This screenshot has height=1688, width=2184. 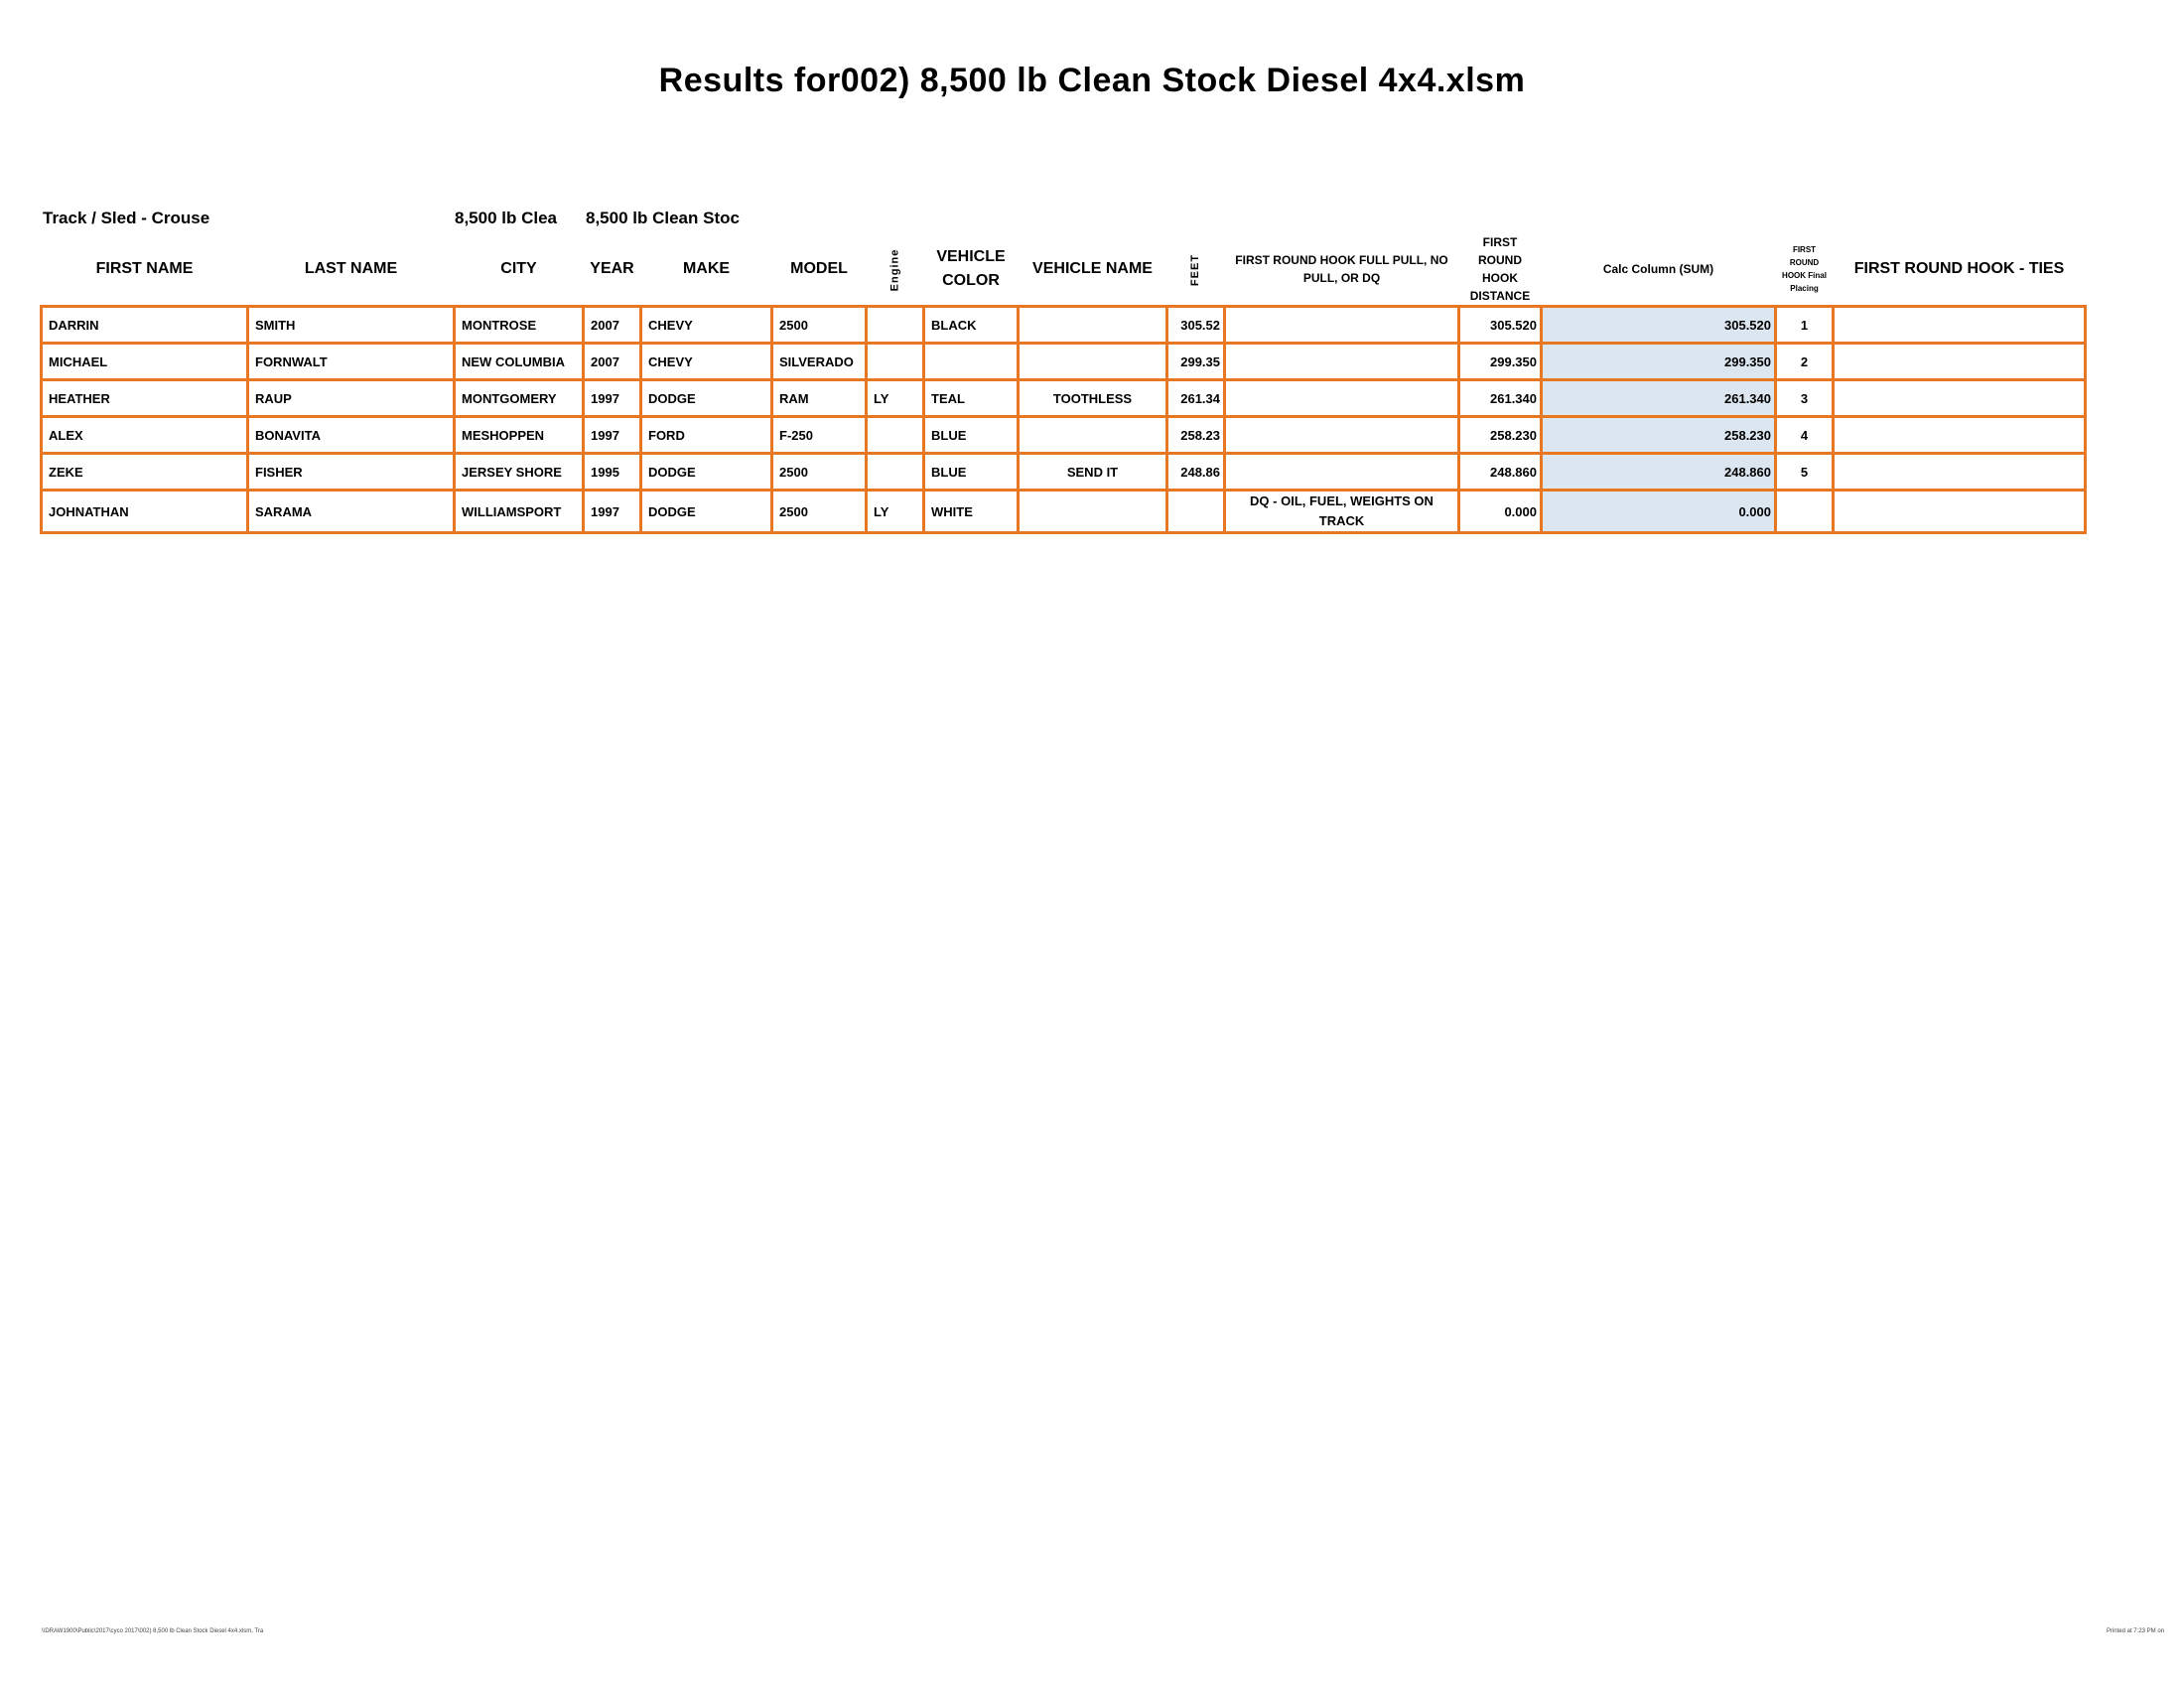 I want to click on table-cell: 248.86, so click(x=1195, y=472).